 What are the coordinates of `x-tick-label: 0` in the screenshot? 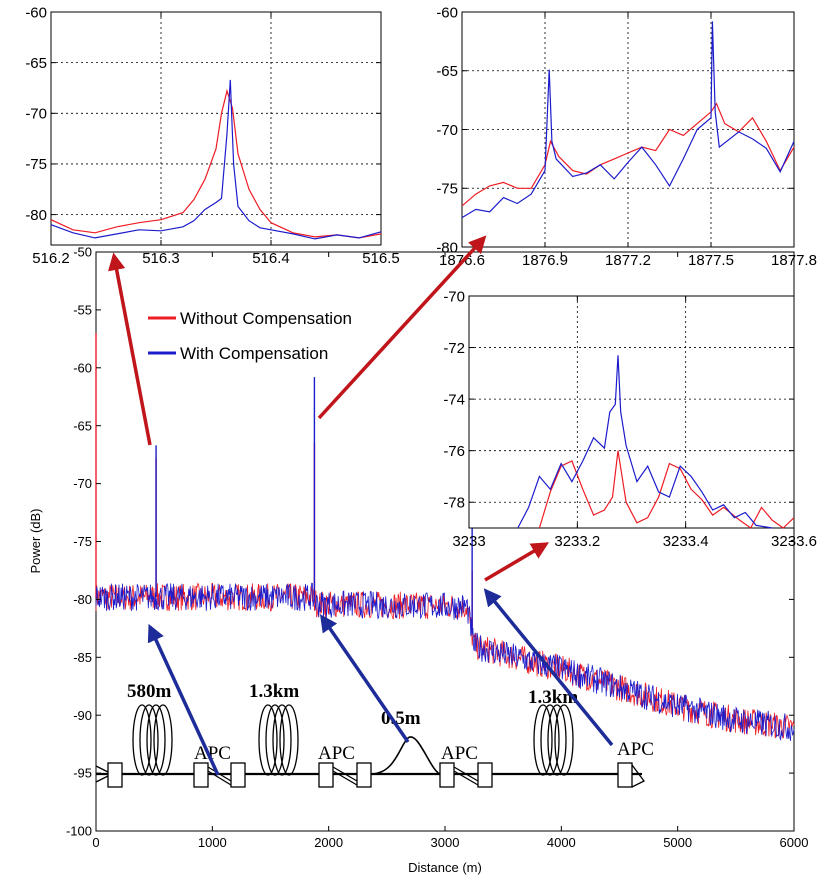 It's located at (95, 842).